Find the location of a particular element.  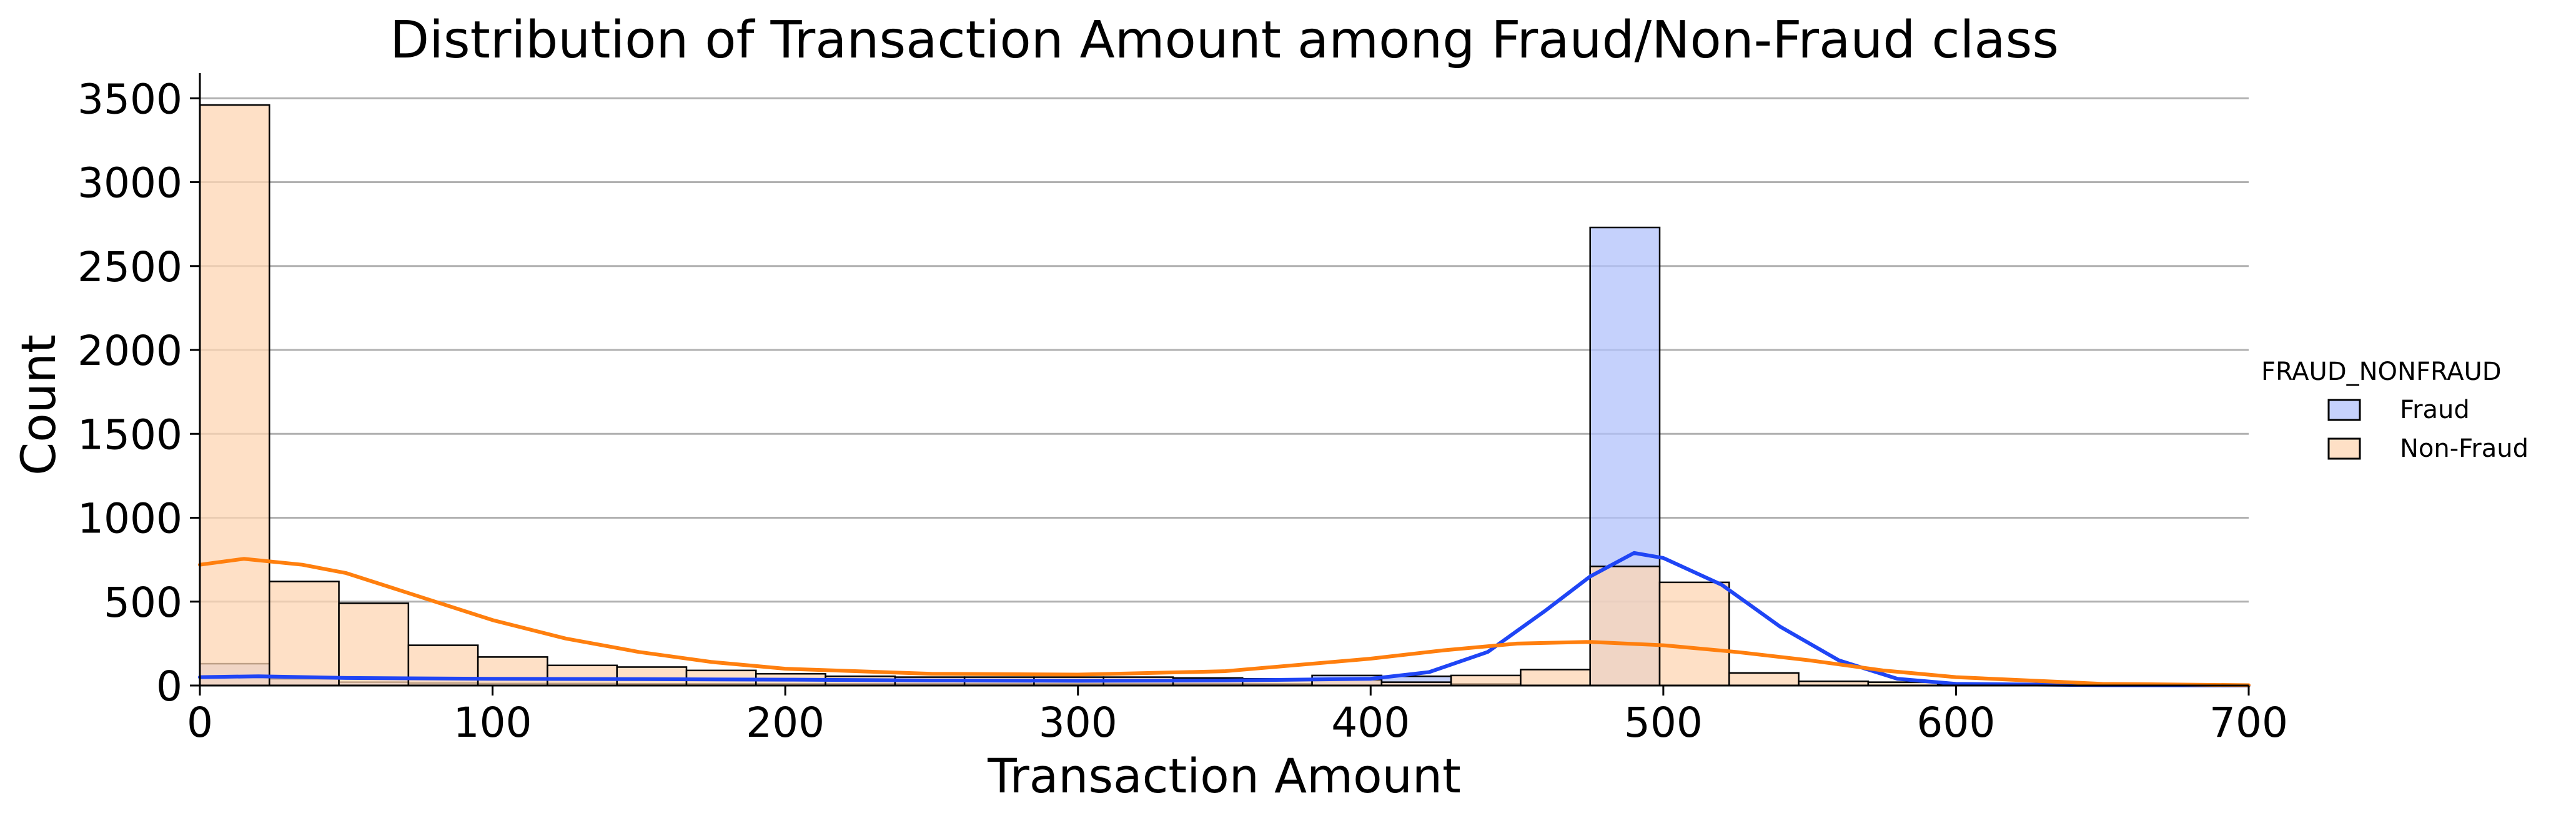

kde-lines is located at coordinates (1224, 619).